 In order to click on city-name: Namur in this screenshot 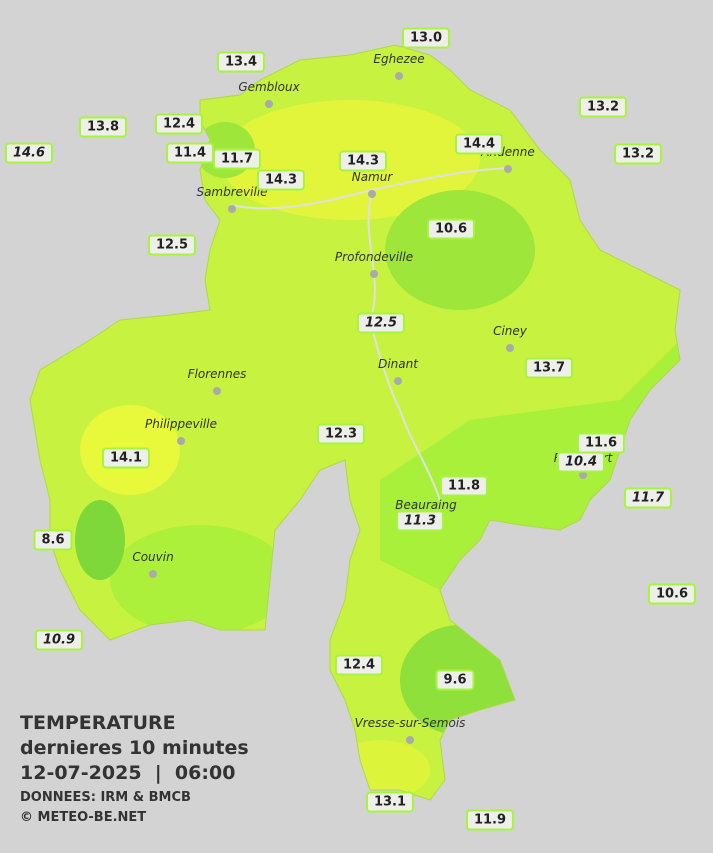, I will do `click(372, 177)`.